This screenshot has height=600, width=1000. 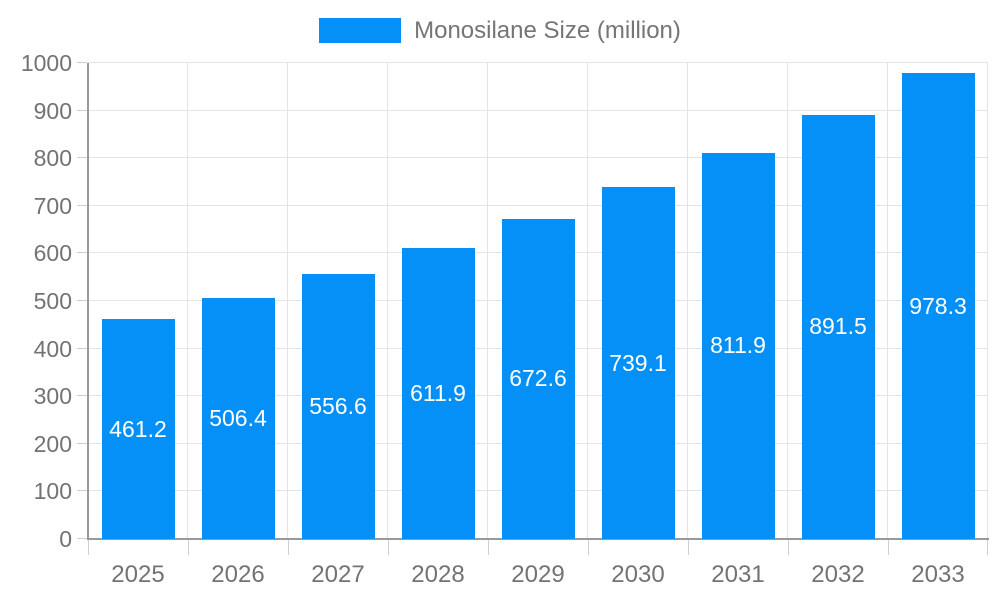 I want to click on y-tick-label: 1000, so click(x=46, y=63).